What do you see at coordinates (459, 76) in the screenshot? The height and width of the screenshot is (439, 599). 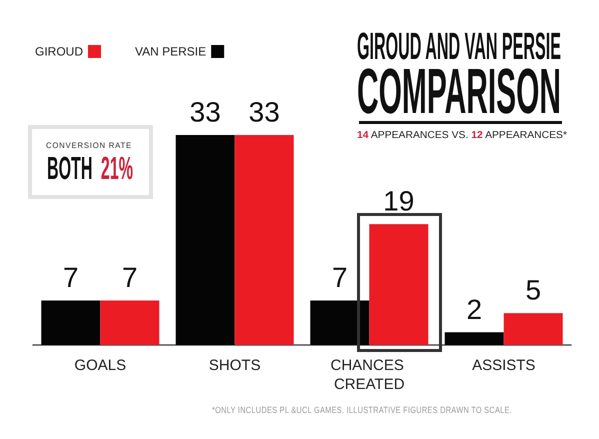 I see `chart-title: GIROUD AND VAN PERSIE COMPARISON` at bounding box center [459, 76].